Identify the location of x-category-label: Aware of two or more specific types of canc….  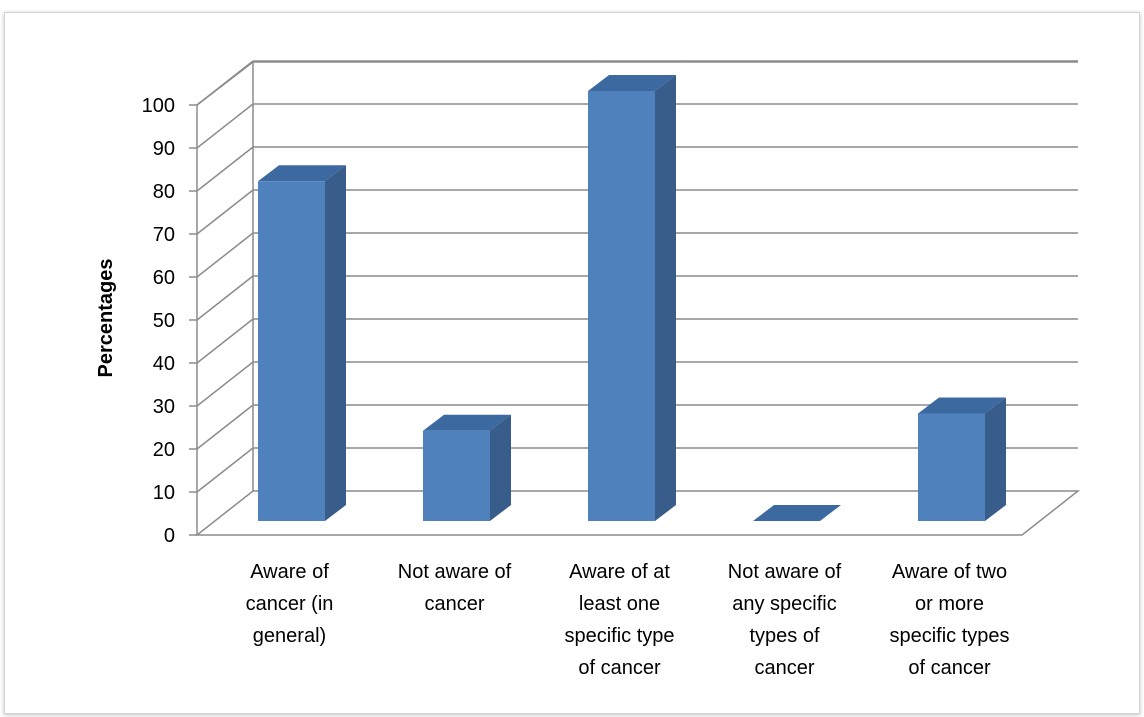
(949, 620).